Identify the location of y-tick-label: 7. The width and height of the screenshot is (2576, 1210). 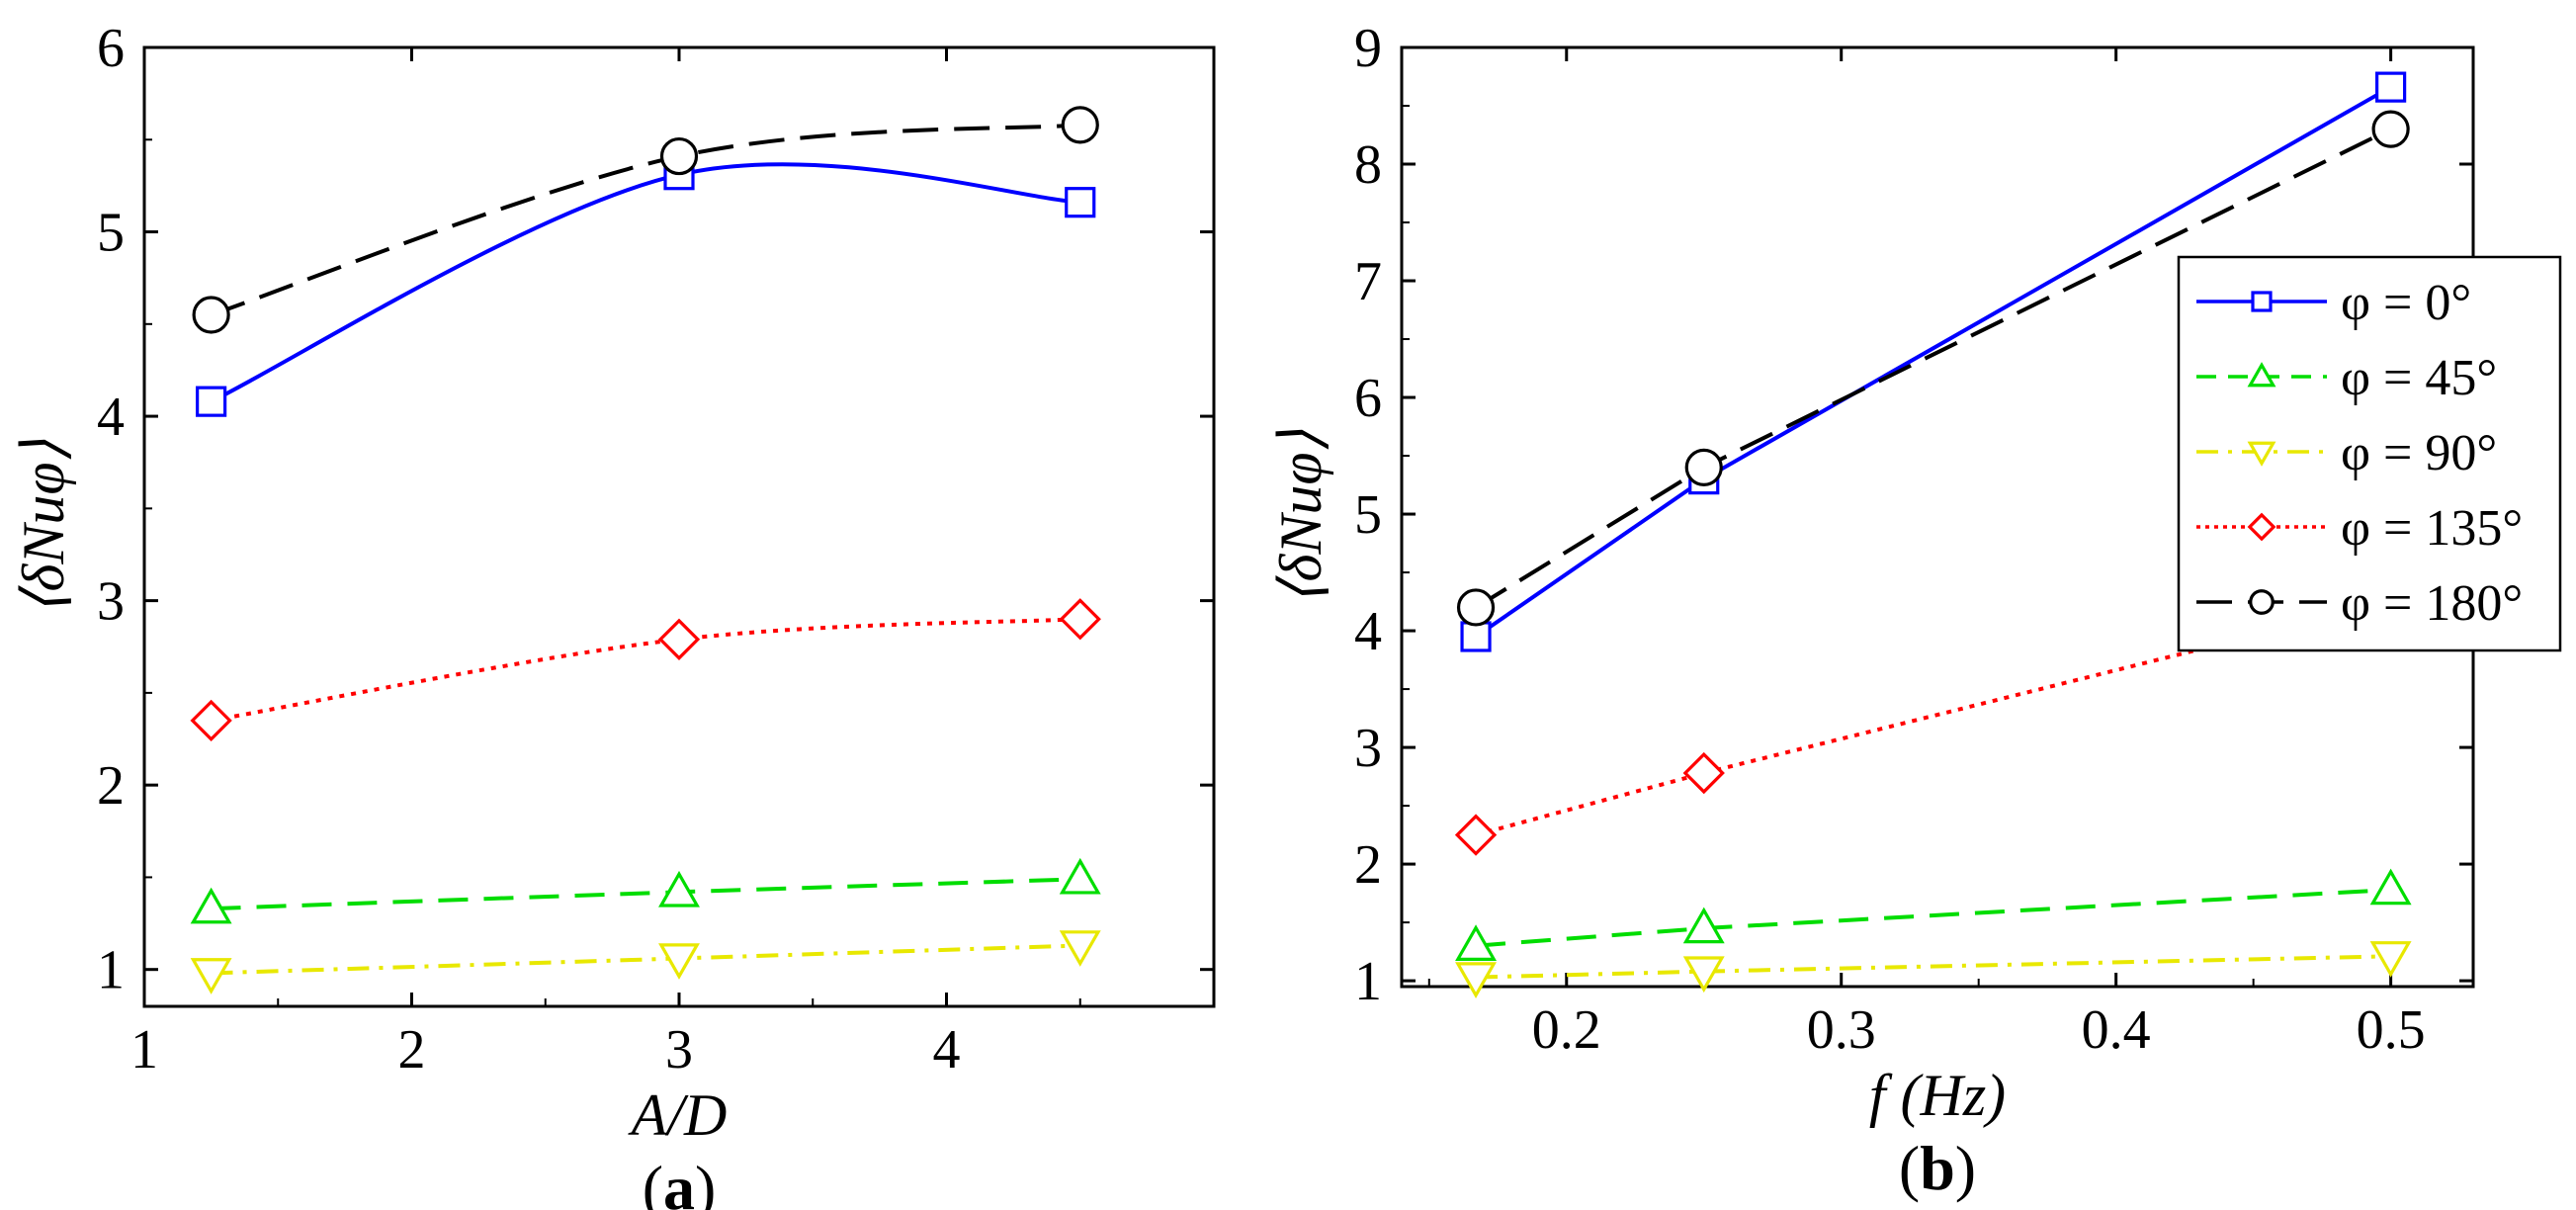
(1368, 281).